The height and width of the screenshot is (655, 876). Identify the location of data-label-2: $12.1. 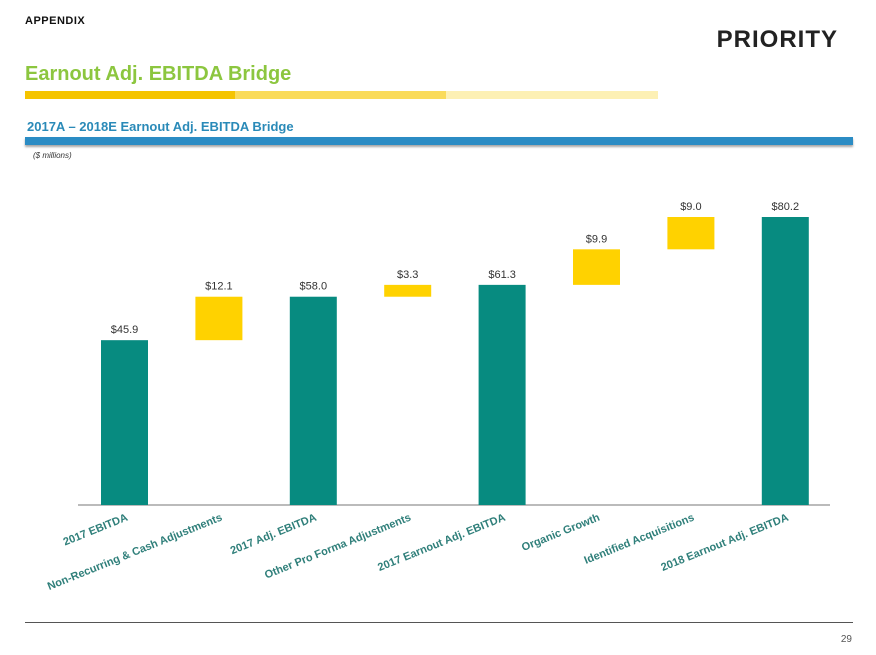
(219, 287).